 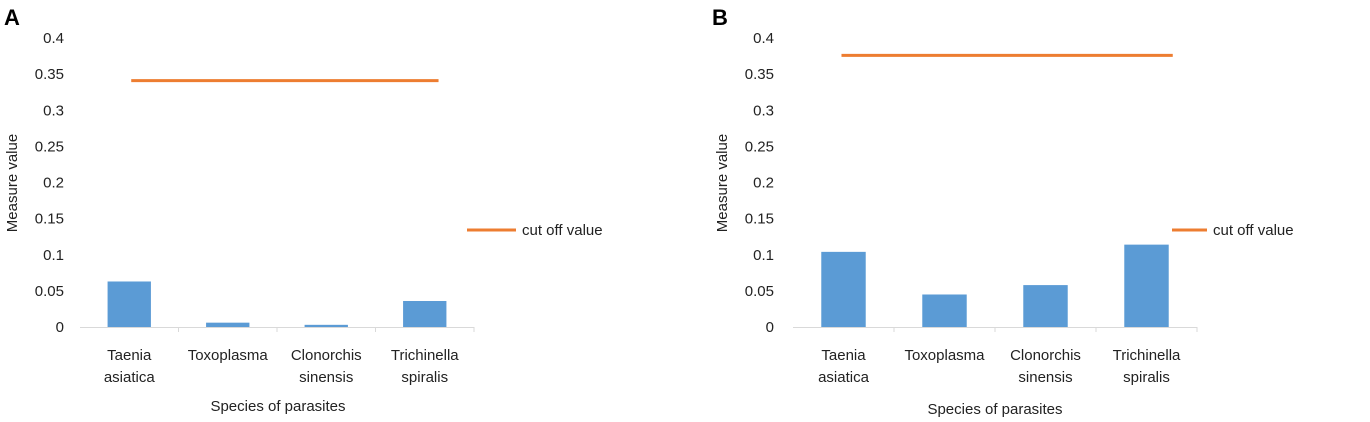 I want to click on panel-letter: B, so click(x=720, y=17).